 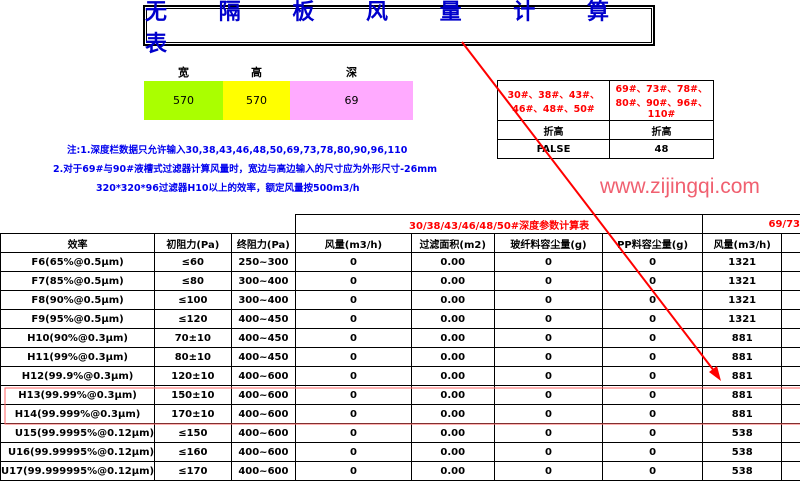 What do you see at coordinates (193, 452) in the screenshot?
I see `table-cell: ≤160` at bounding box center [193, 452].